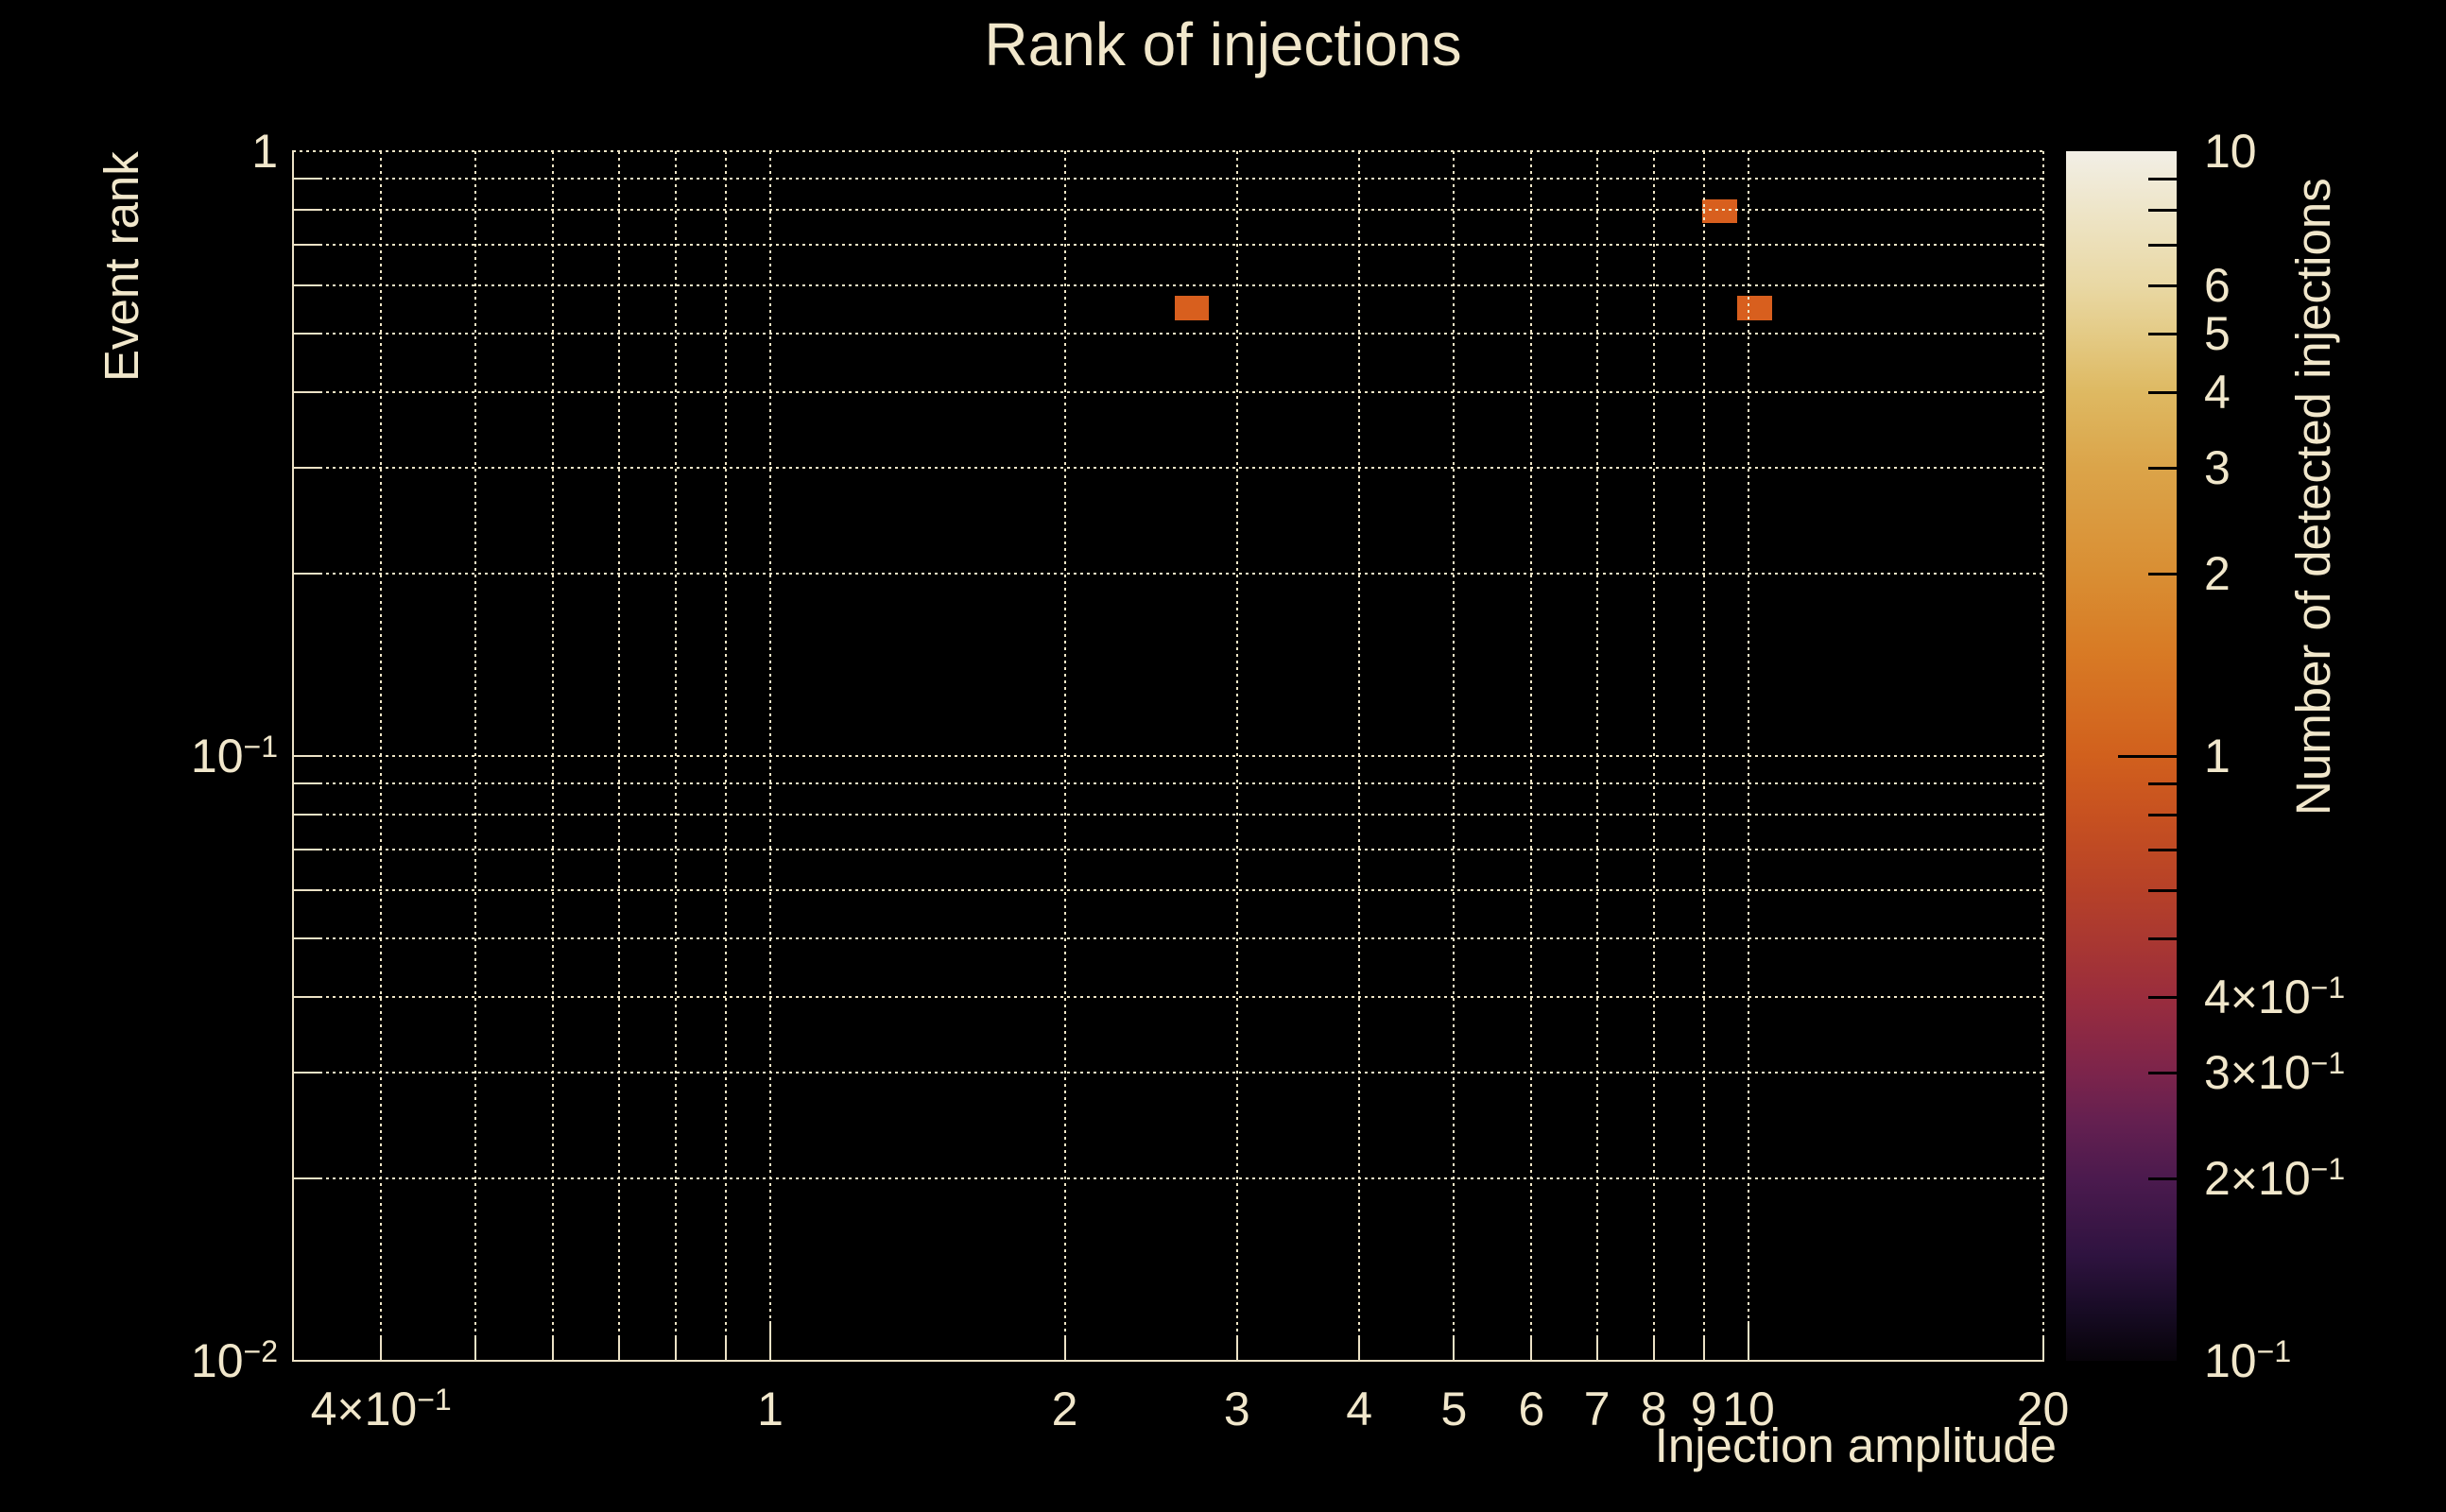 The height and width of the screenshot is (1512, 2446). I want to click on x-tick-label: 9, so click(1704, 1409).